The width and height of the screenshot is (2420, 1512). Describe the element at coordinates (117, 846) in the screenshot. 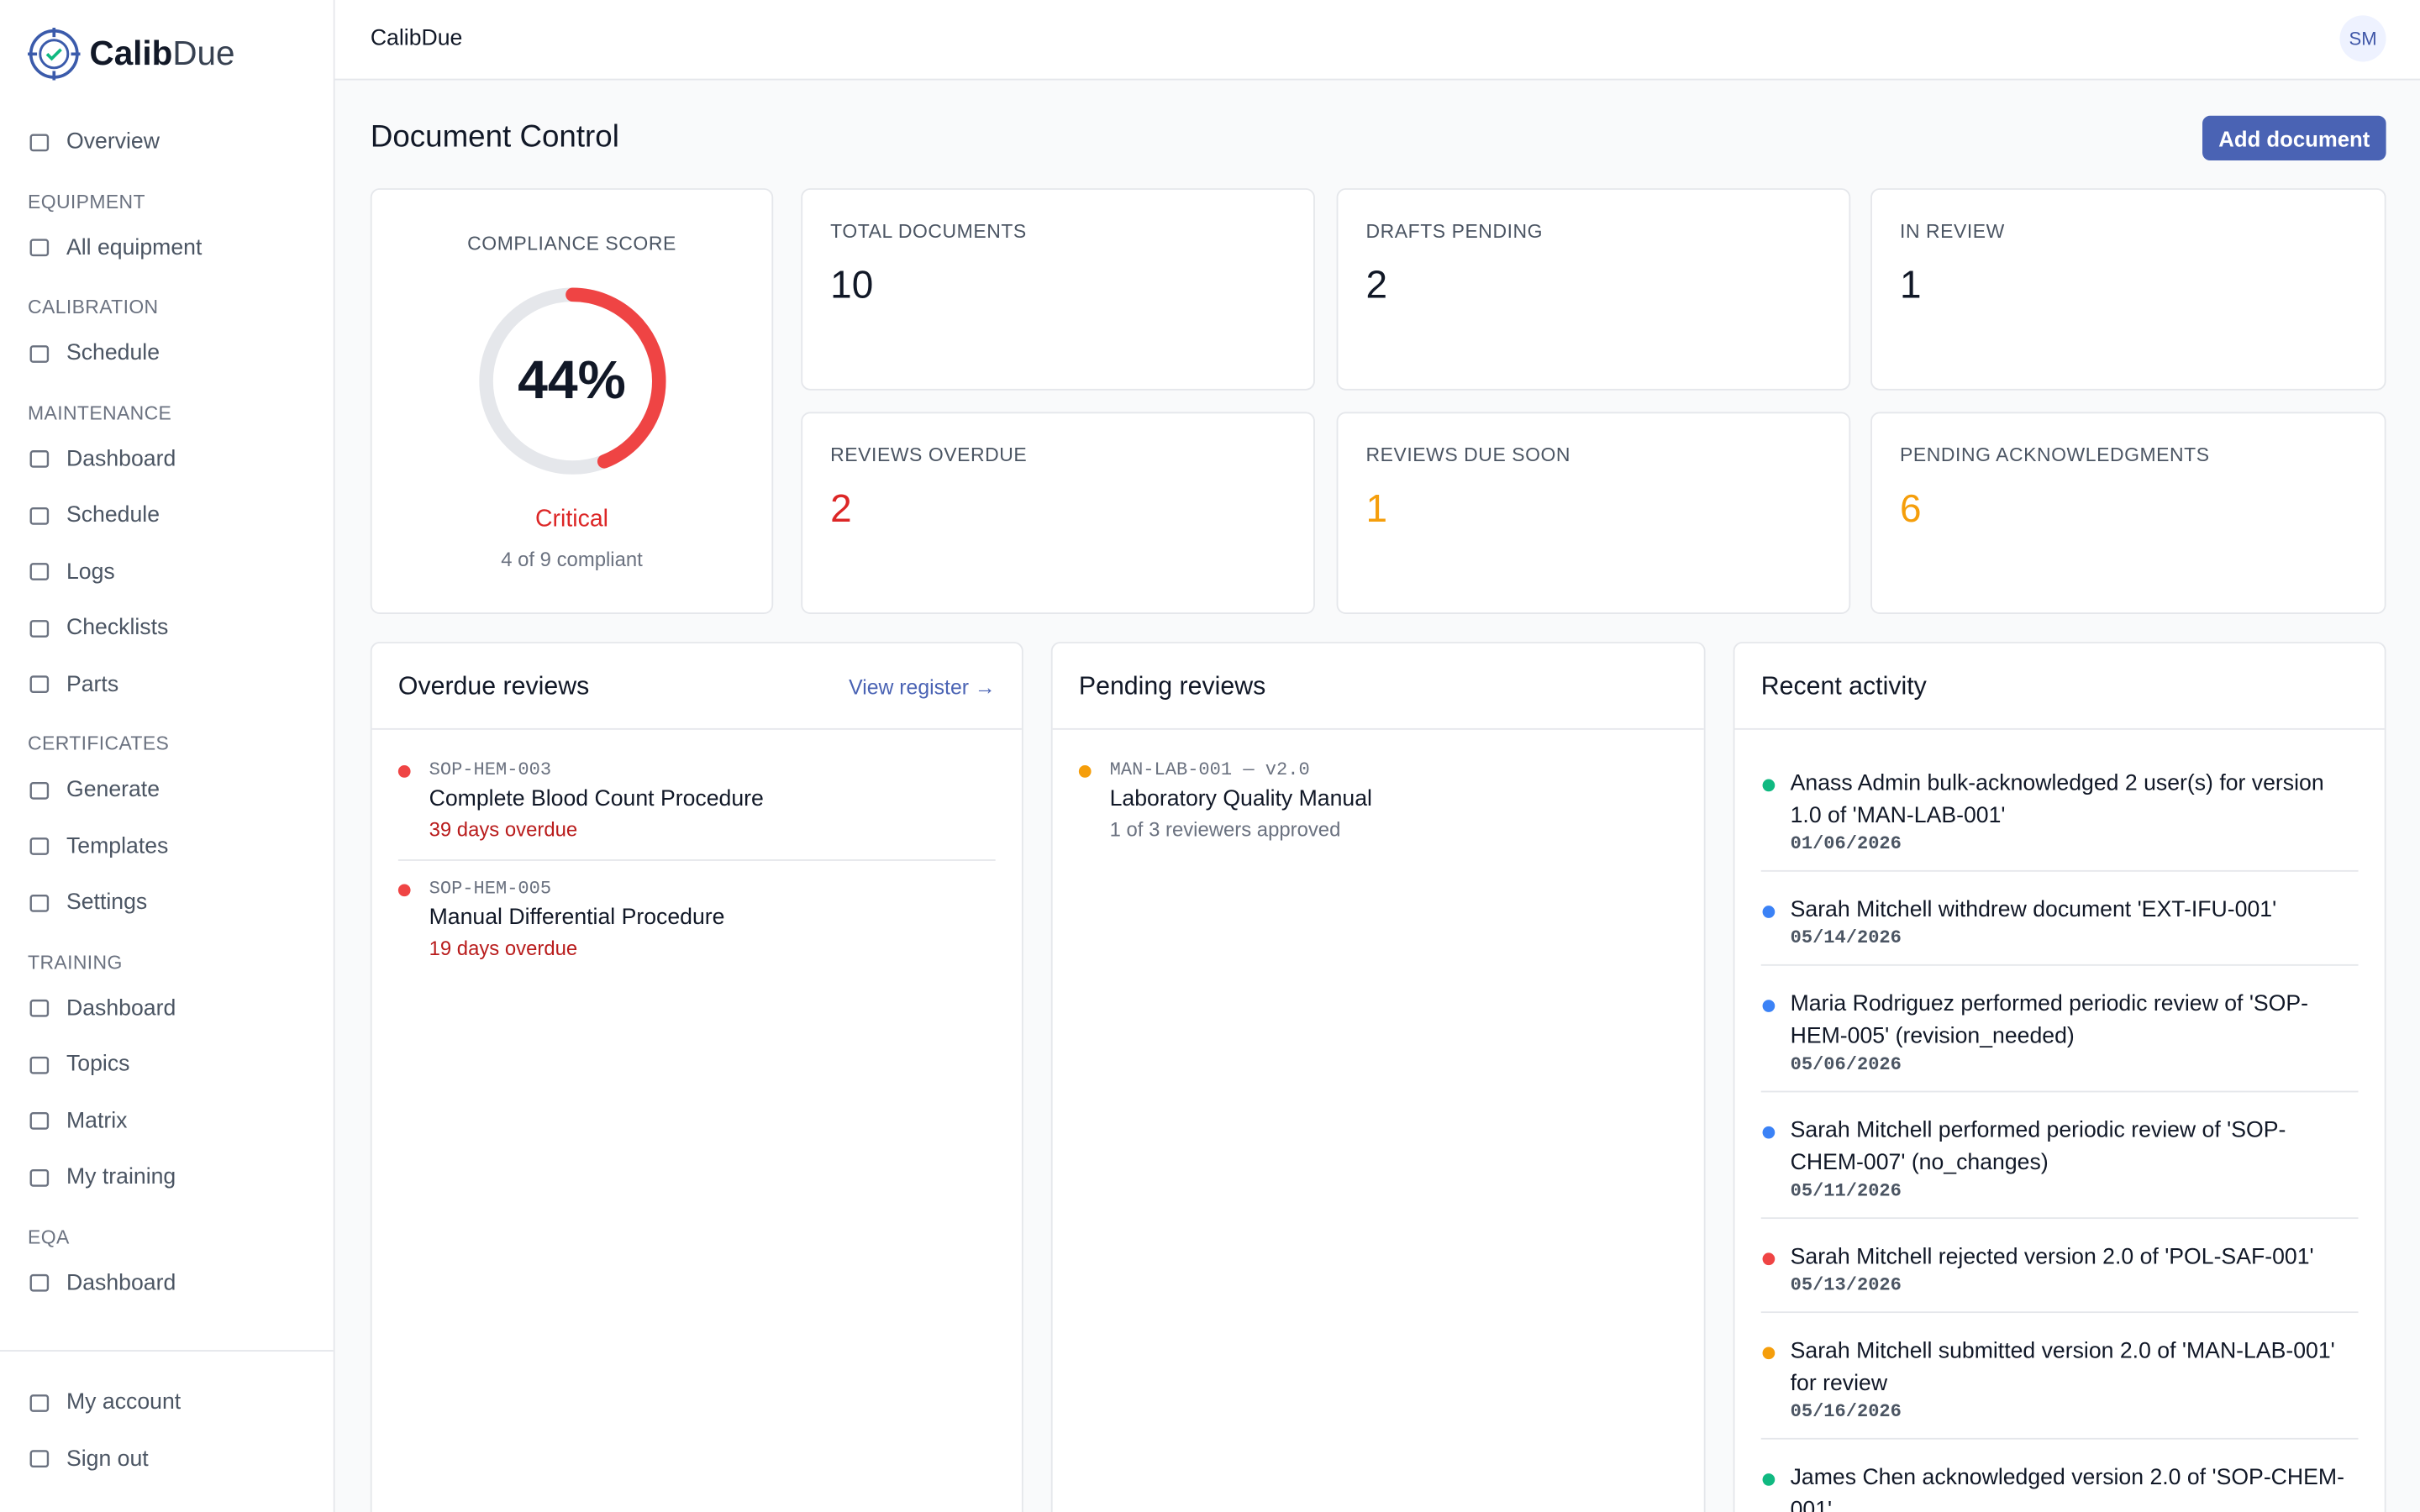

I see `nav-label: Templates` at that location.